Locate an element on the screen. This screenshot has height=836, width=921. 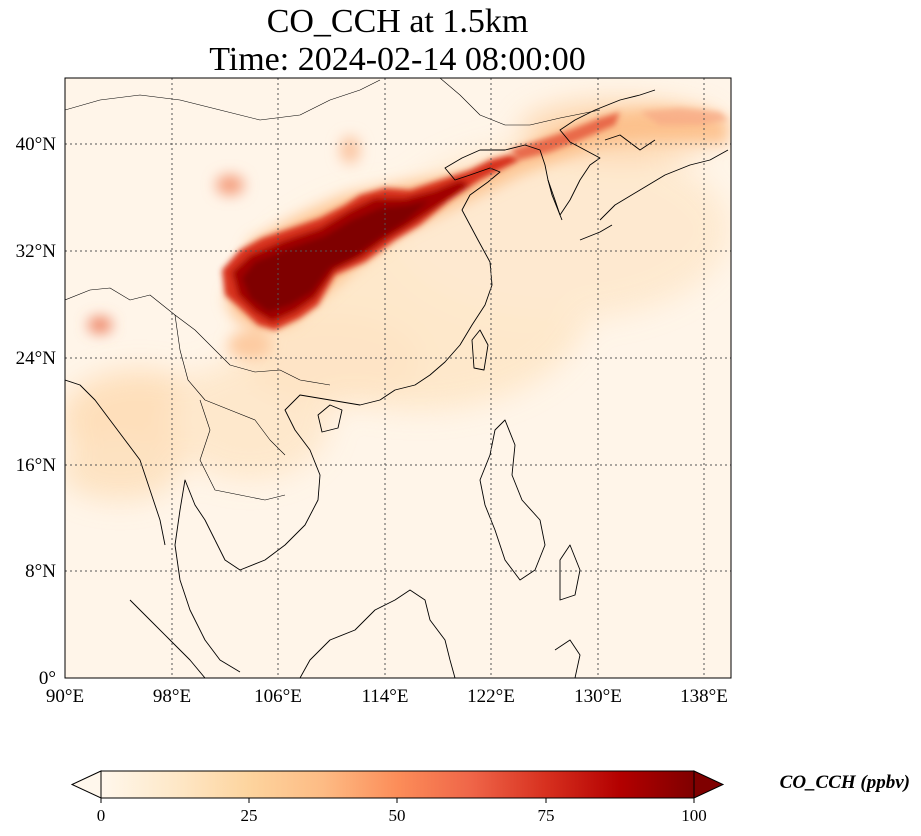
latitude-tick-labels: 0° 8°N 16°N 24°N 32°N 40°N is located at coordinates (36, 411).